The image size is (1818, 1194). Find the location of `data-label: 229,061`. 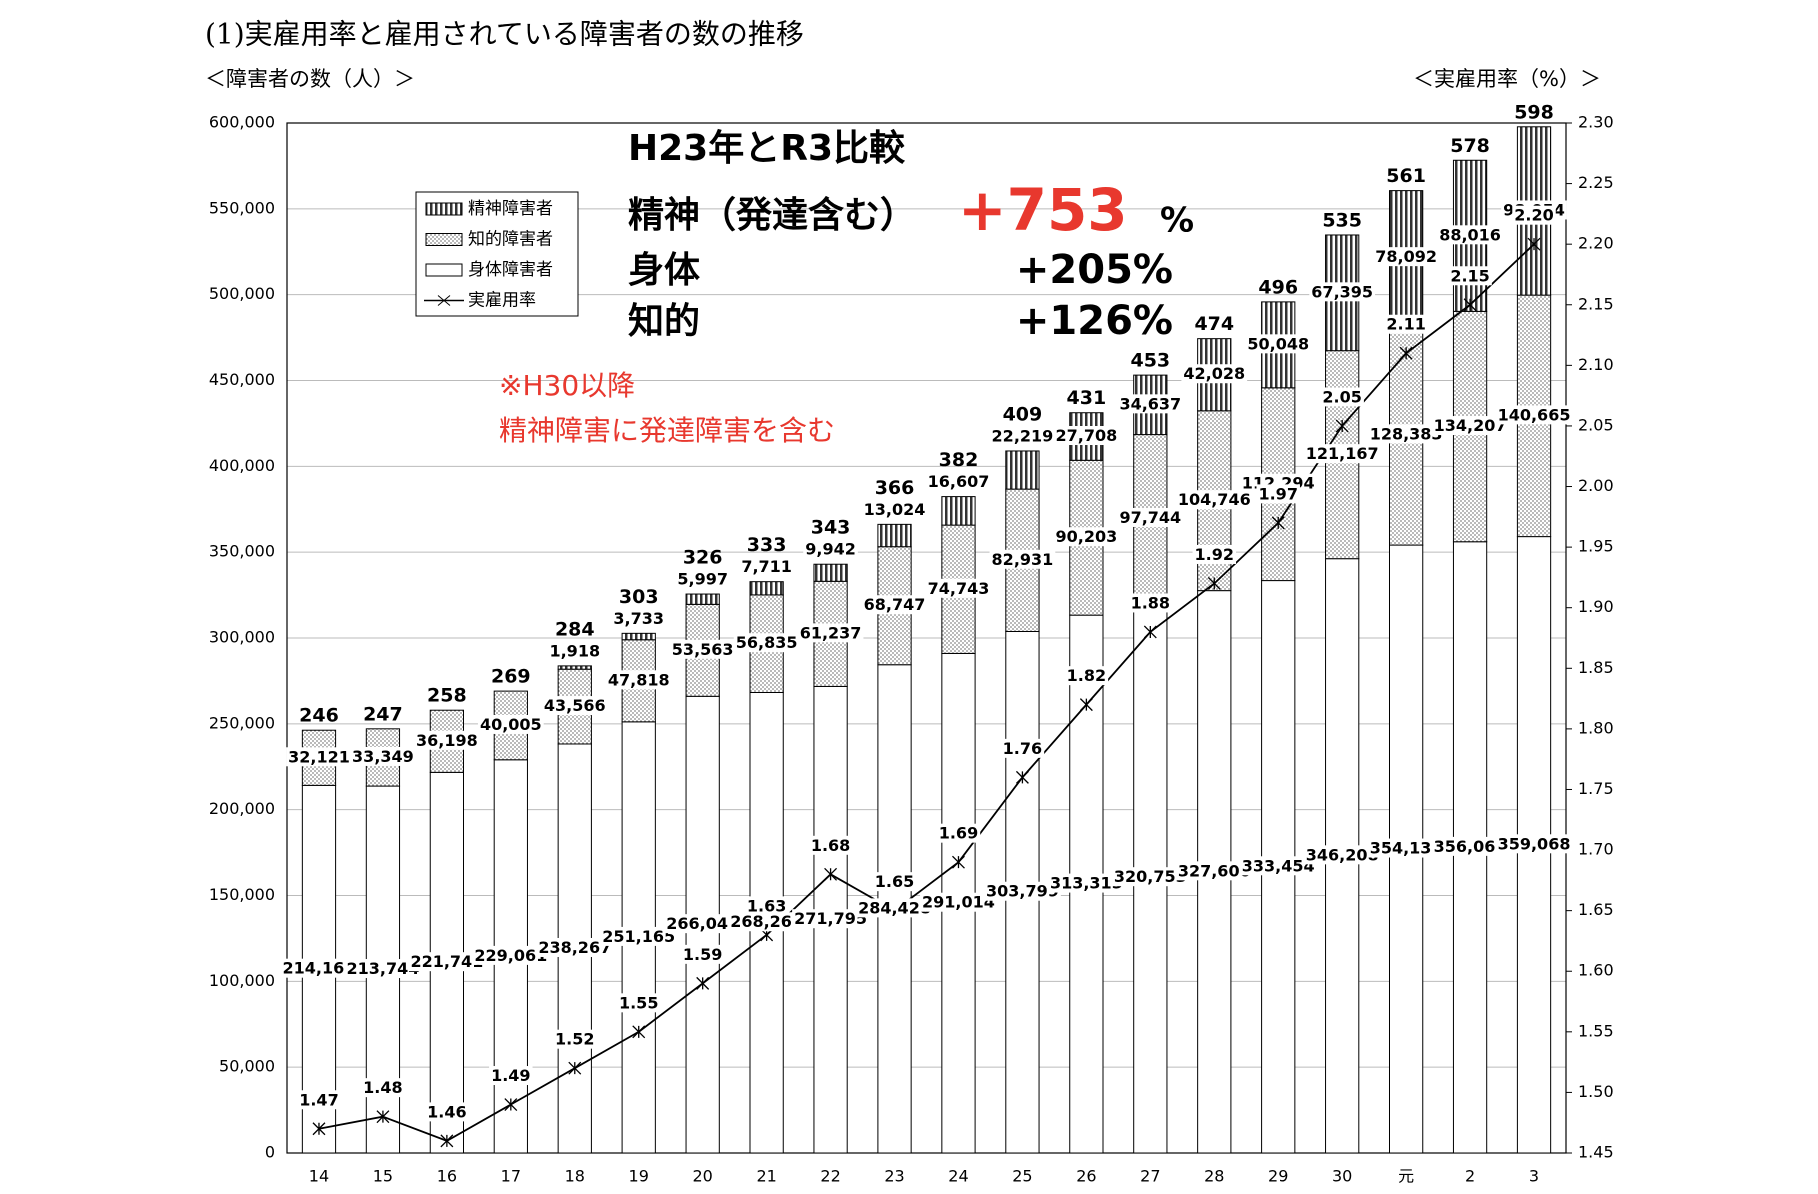

data-label: 229,061 is located at coordinates (510, 955).